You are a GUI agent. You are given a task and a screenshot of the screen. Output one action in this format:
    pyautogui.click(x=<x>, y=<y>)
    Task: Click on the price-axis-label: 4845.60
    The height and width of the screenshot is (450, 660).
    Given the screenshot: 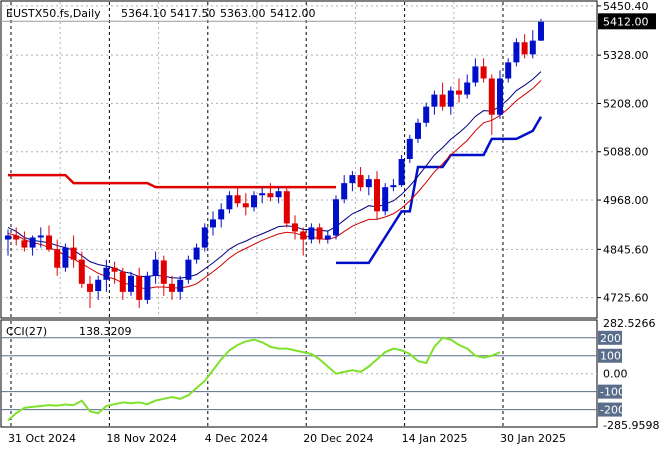 What is the action you would take?
    pyautogui.click(x=626, y=249)
    